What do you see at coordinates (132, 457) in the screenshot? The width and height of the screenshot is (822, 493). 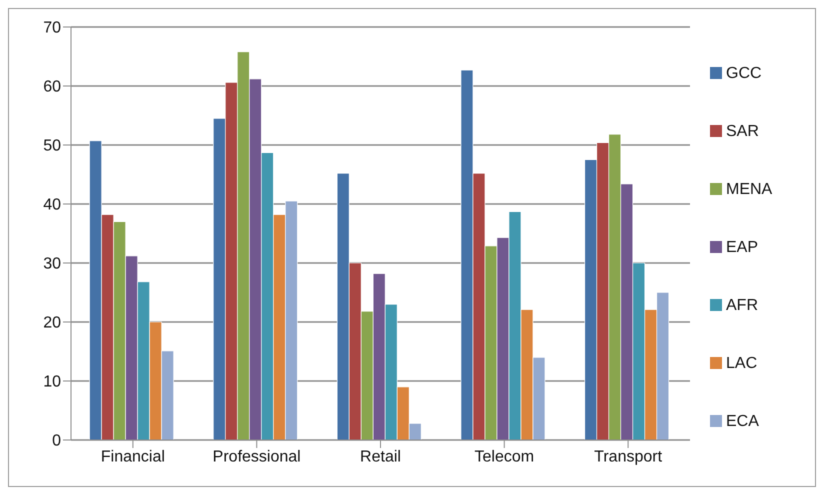 I see `x-tick-label: Financial` at bounding box center [132, 457].